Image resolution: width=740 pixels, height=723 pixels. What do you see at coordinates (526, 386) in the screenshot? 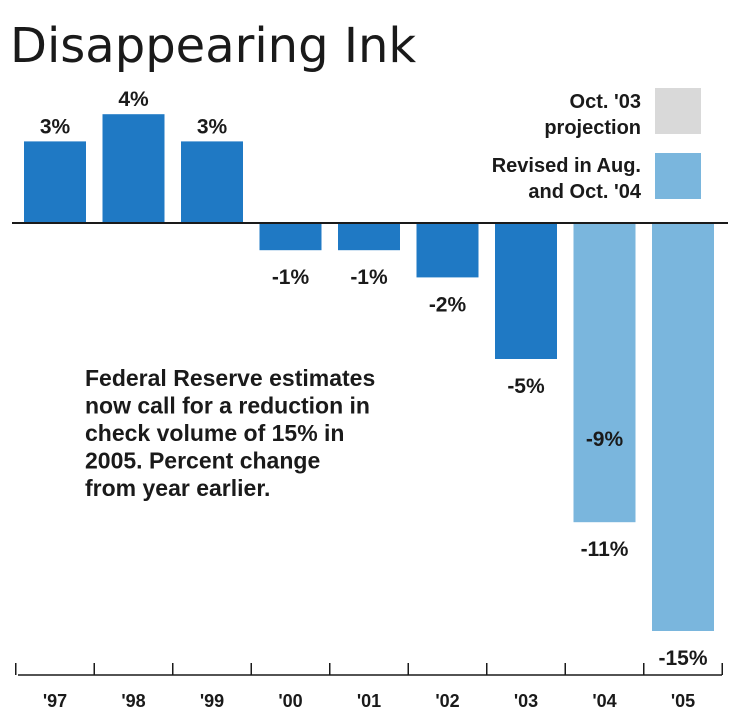
I see `value-label-03: -5%` at bounding box center [526, 386].